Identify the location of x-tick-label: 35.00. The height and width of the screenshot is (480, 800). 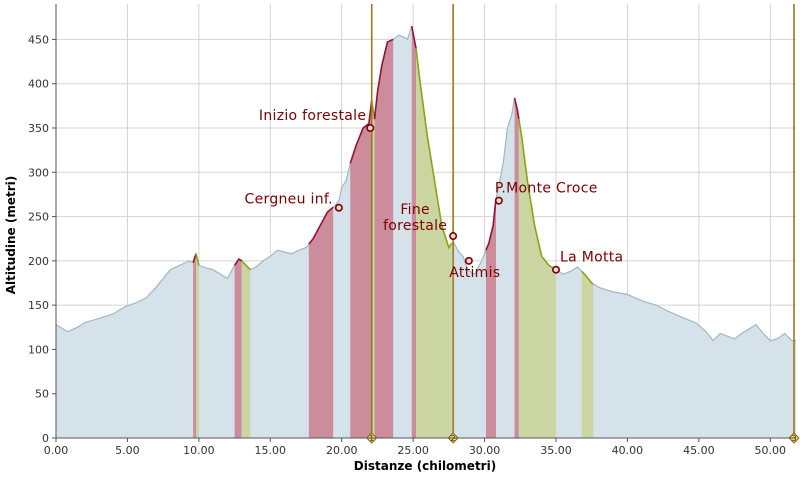
(556, 450).